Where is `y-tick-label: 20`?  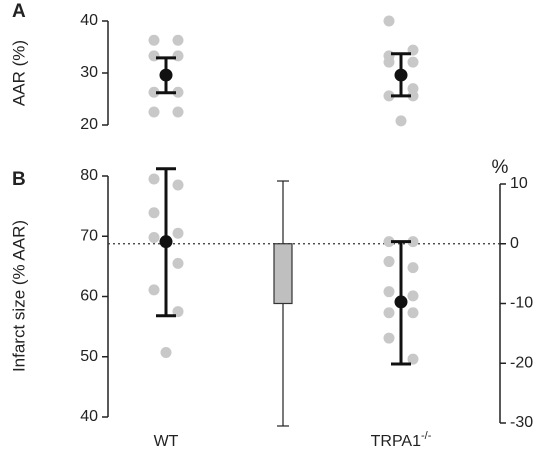
y-tick-label: 20 is located at coordinates (89, 124).